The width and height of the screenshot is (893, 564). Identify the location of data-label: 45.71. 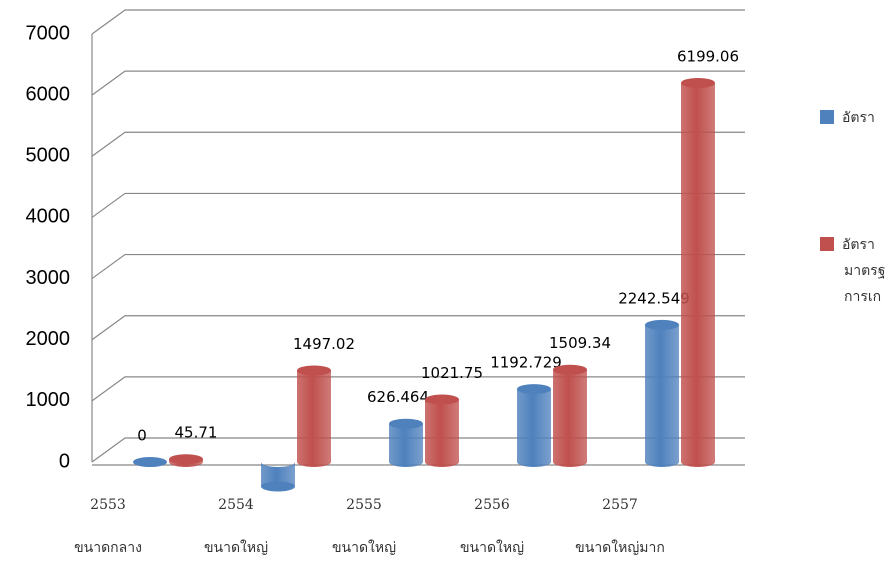
(196, 433).